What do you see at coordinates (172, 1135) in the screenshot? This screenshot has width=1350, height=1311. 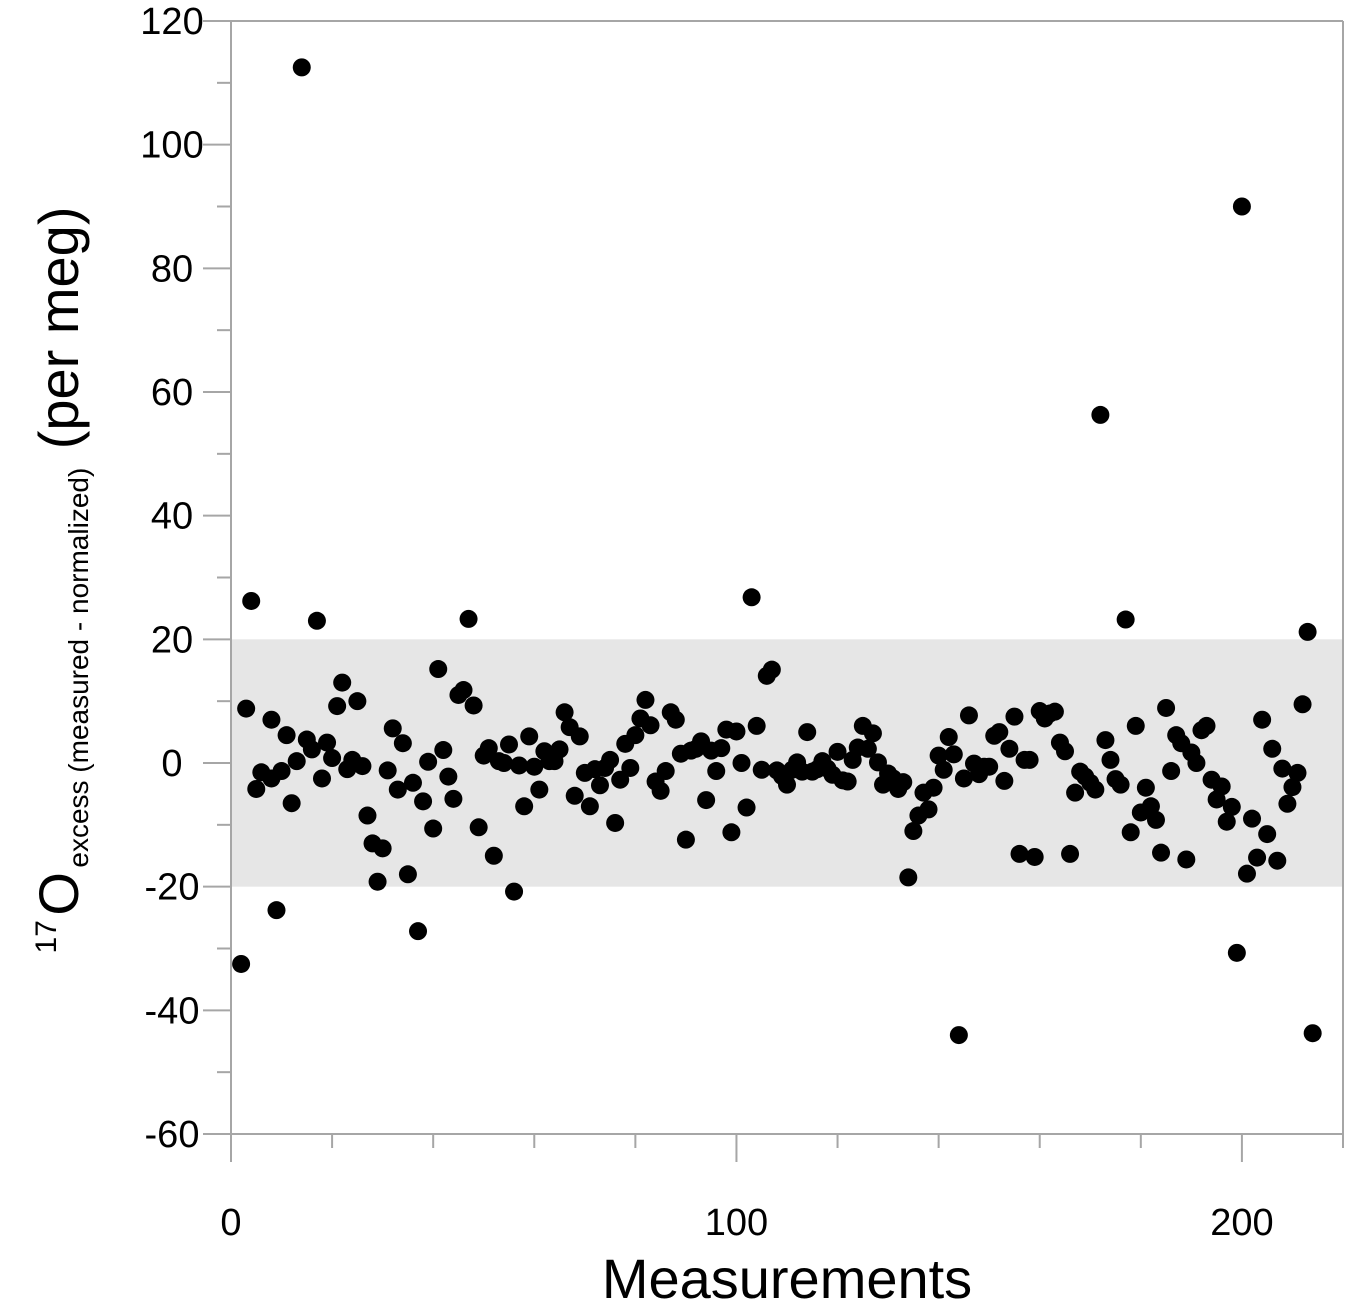 I see `y-tick-label: -60` at bounding box center [172, 1135].